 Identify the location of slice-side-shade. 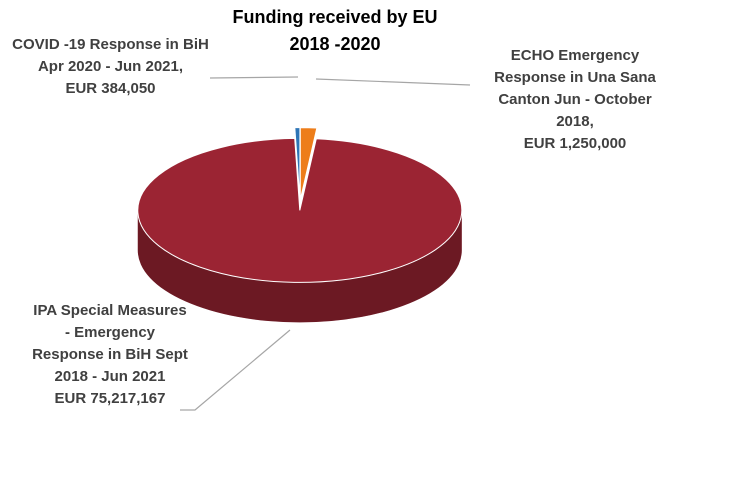
(299, 266).